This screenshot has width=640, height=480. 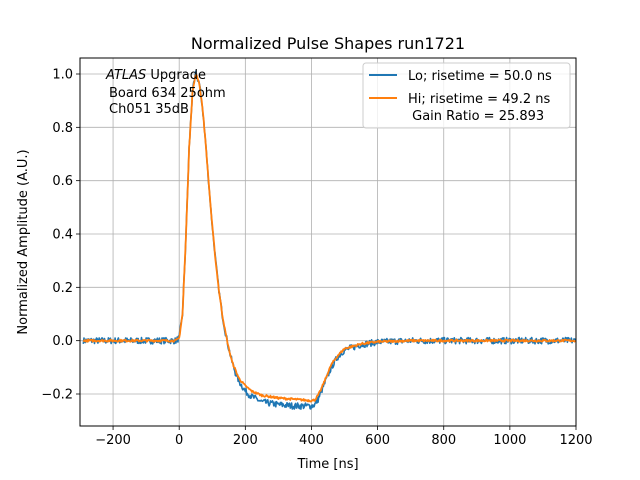 What do you see at coordinates (62, 181) in the screenshot?
I see `y-tick-label: 0.6` at bounding box center [62, 181].